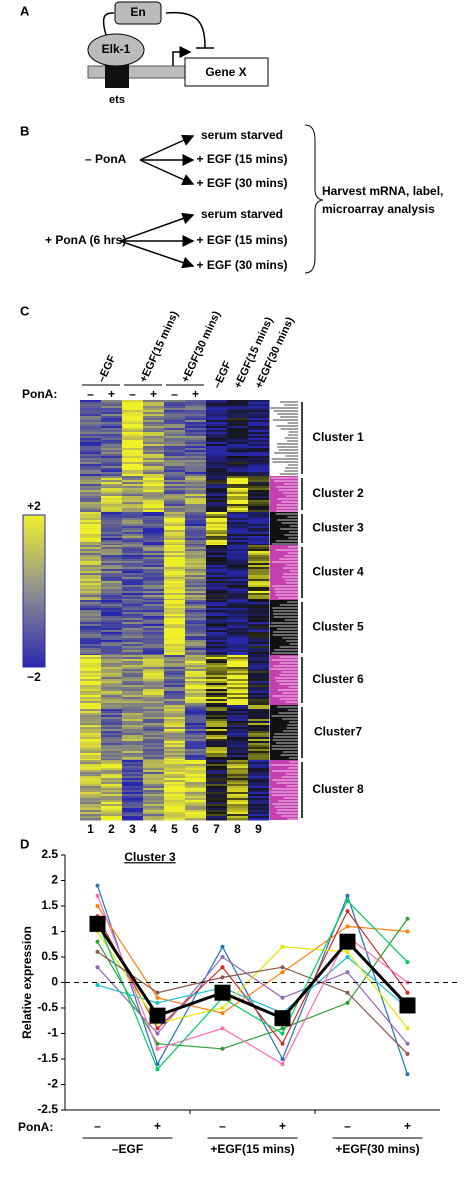 Image resolution: width=474 pixels, height=1178 pixels. What do you see at coordinates (52, 1084) in the screenshot?
I see `y-tick-label: -2` at bounding box center [52, 1084].